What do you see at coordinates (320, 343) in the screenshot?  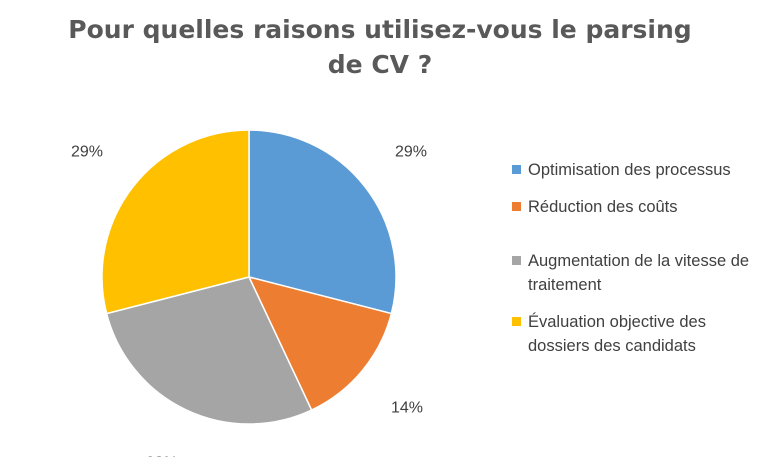 I see `pie-slice-reduction-couts` at bounding box center [320, 343].